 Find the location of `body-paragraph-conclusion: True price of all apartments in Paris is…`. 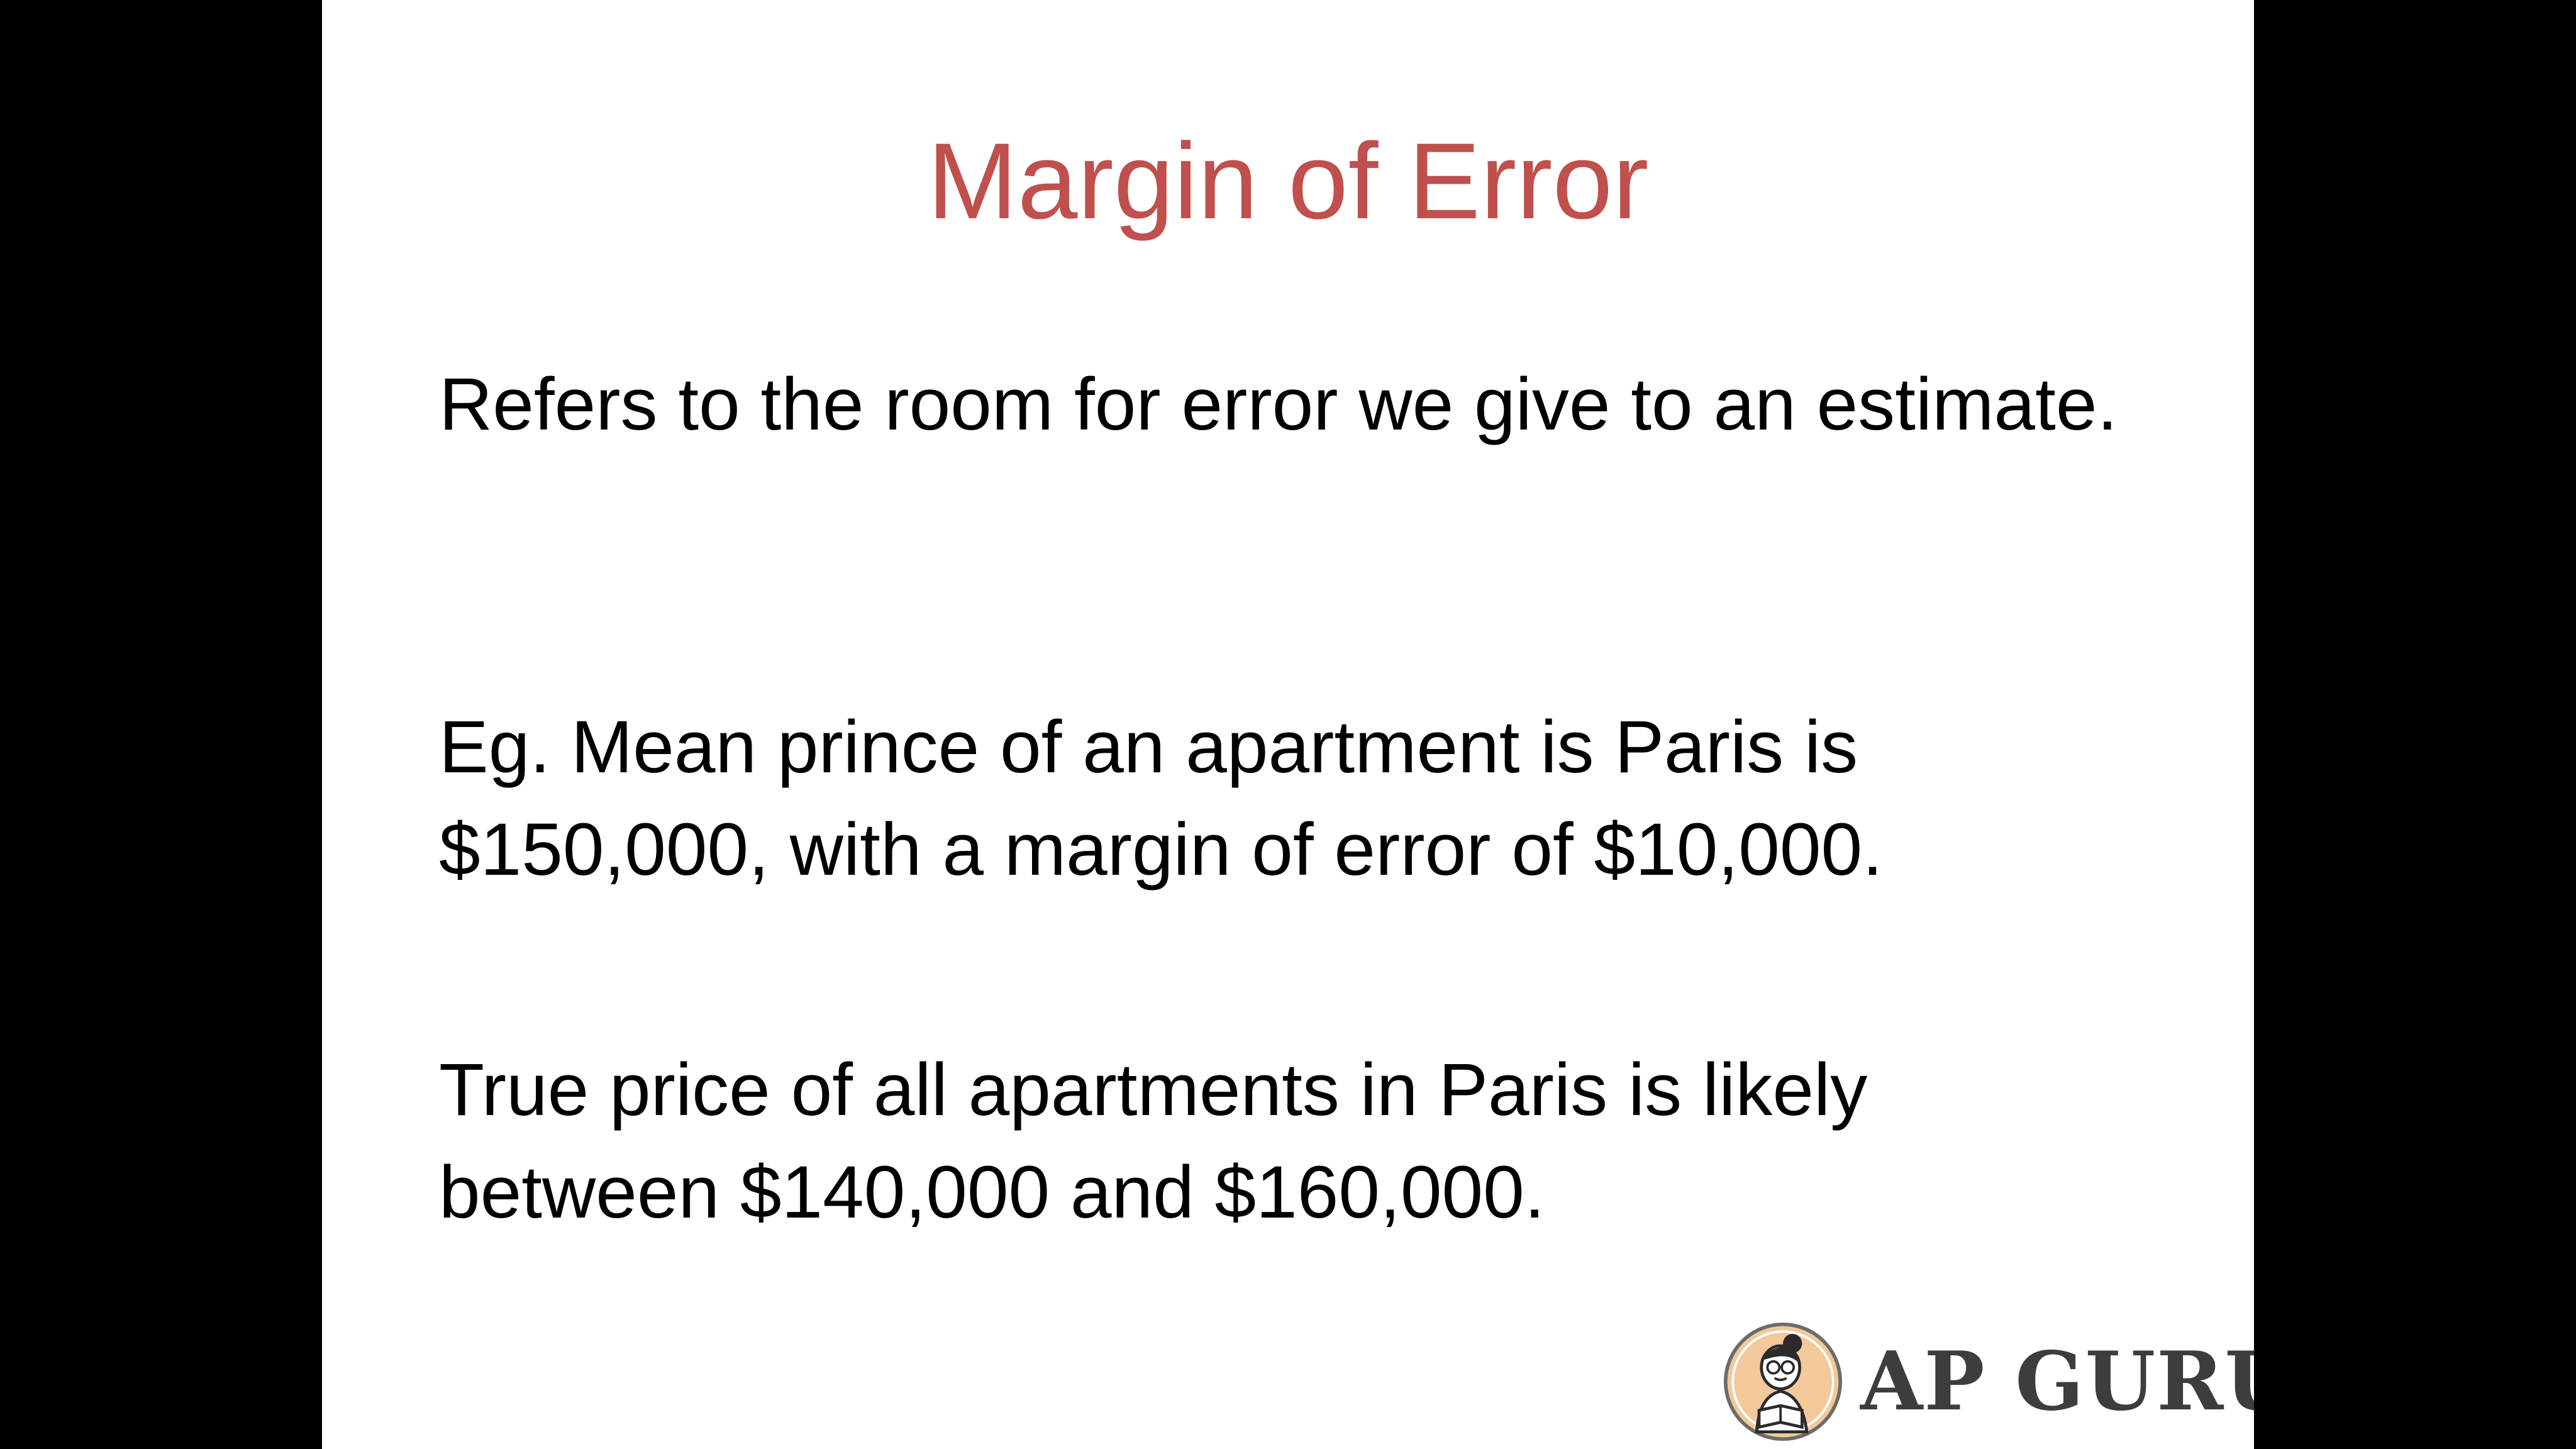

body-paragraph-conclusion: True price of all apartments in Paris is… is located at coordinates (1153, 1141).